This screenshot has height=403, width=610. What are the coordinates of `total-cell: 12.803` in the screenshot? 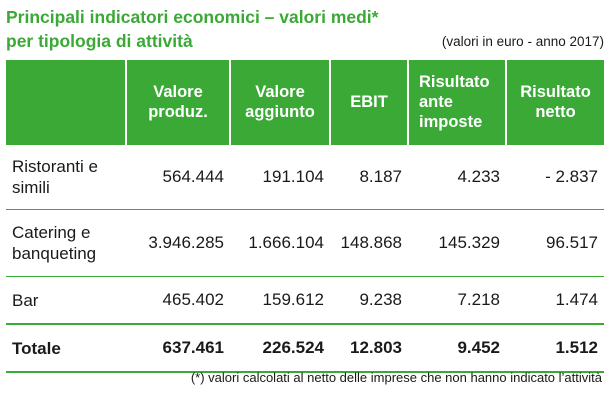 It's located at (369, 348).